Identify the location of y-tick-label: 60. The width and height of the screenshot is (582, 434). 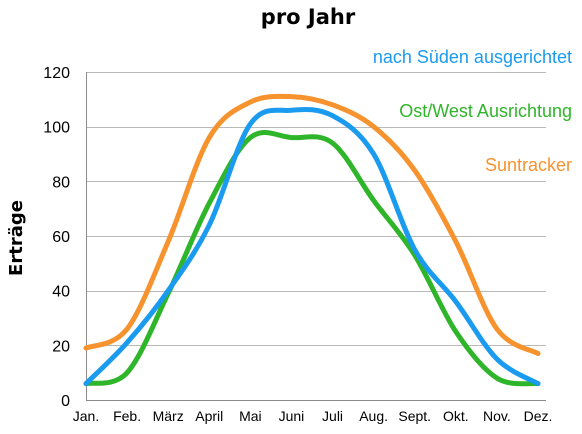
(61, 237).